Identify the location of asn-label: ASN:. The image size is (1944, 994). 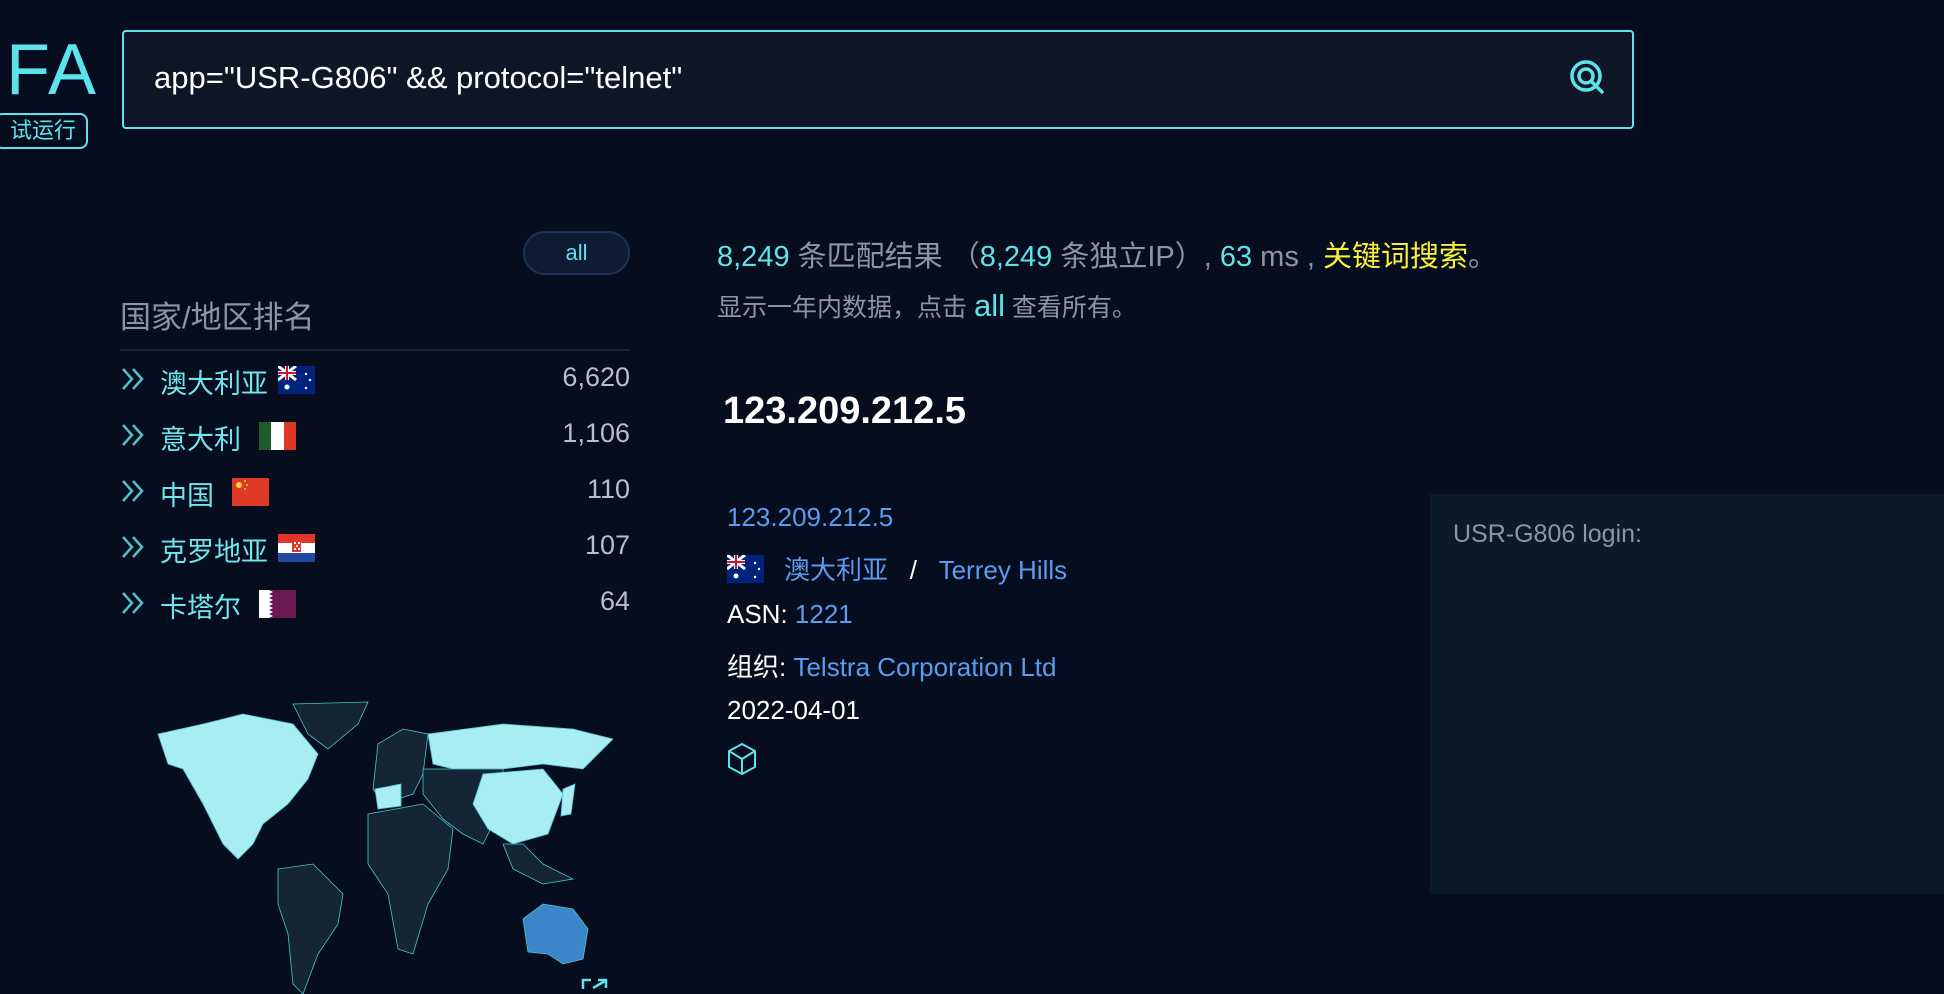
(761, 614).